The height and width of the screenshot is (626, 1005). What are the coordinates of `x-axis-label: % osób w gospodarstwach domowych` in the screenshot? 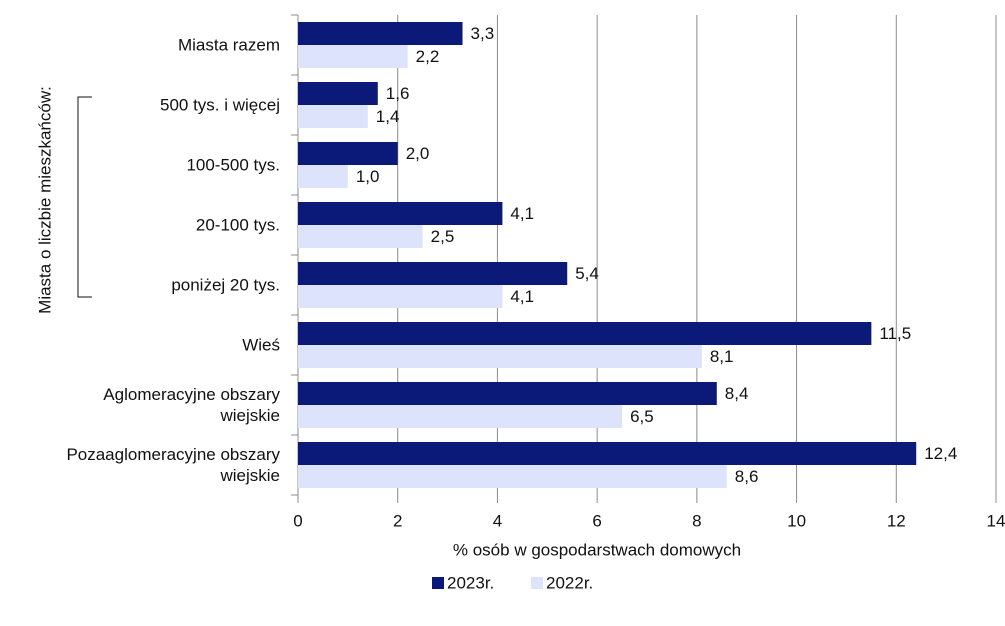 It's located at (597, 549).